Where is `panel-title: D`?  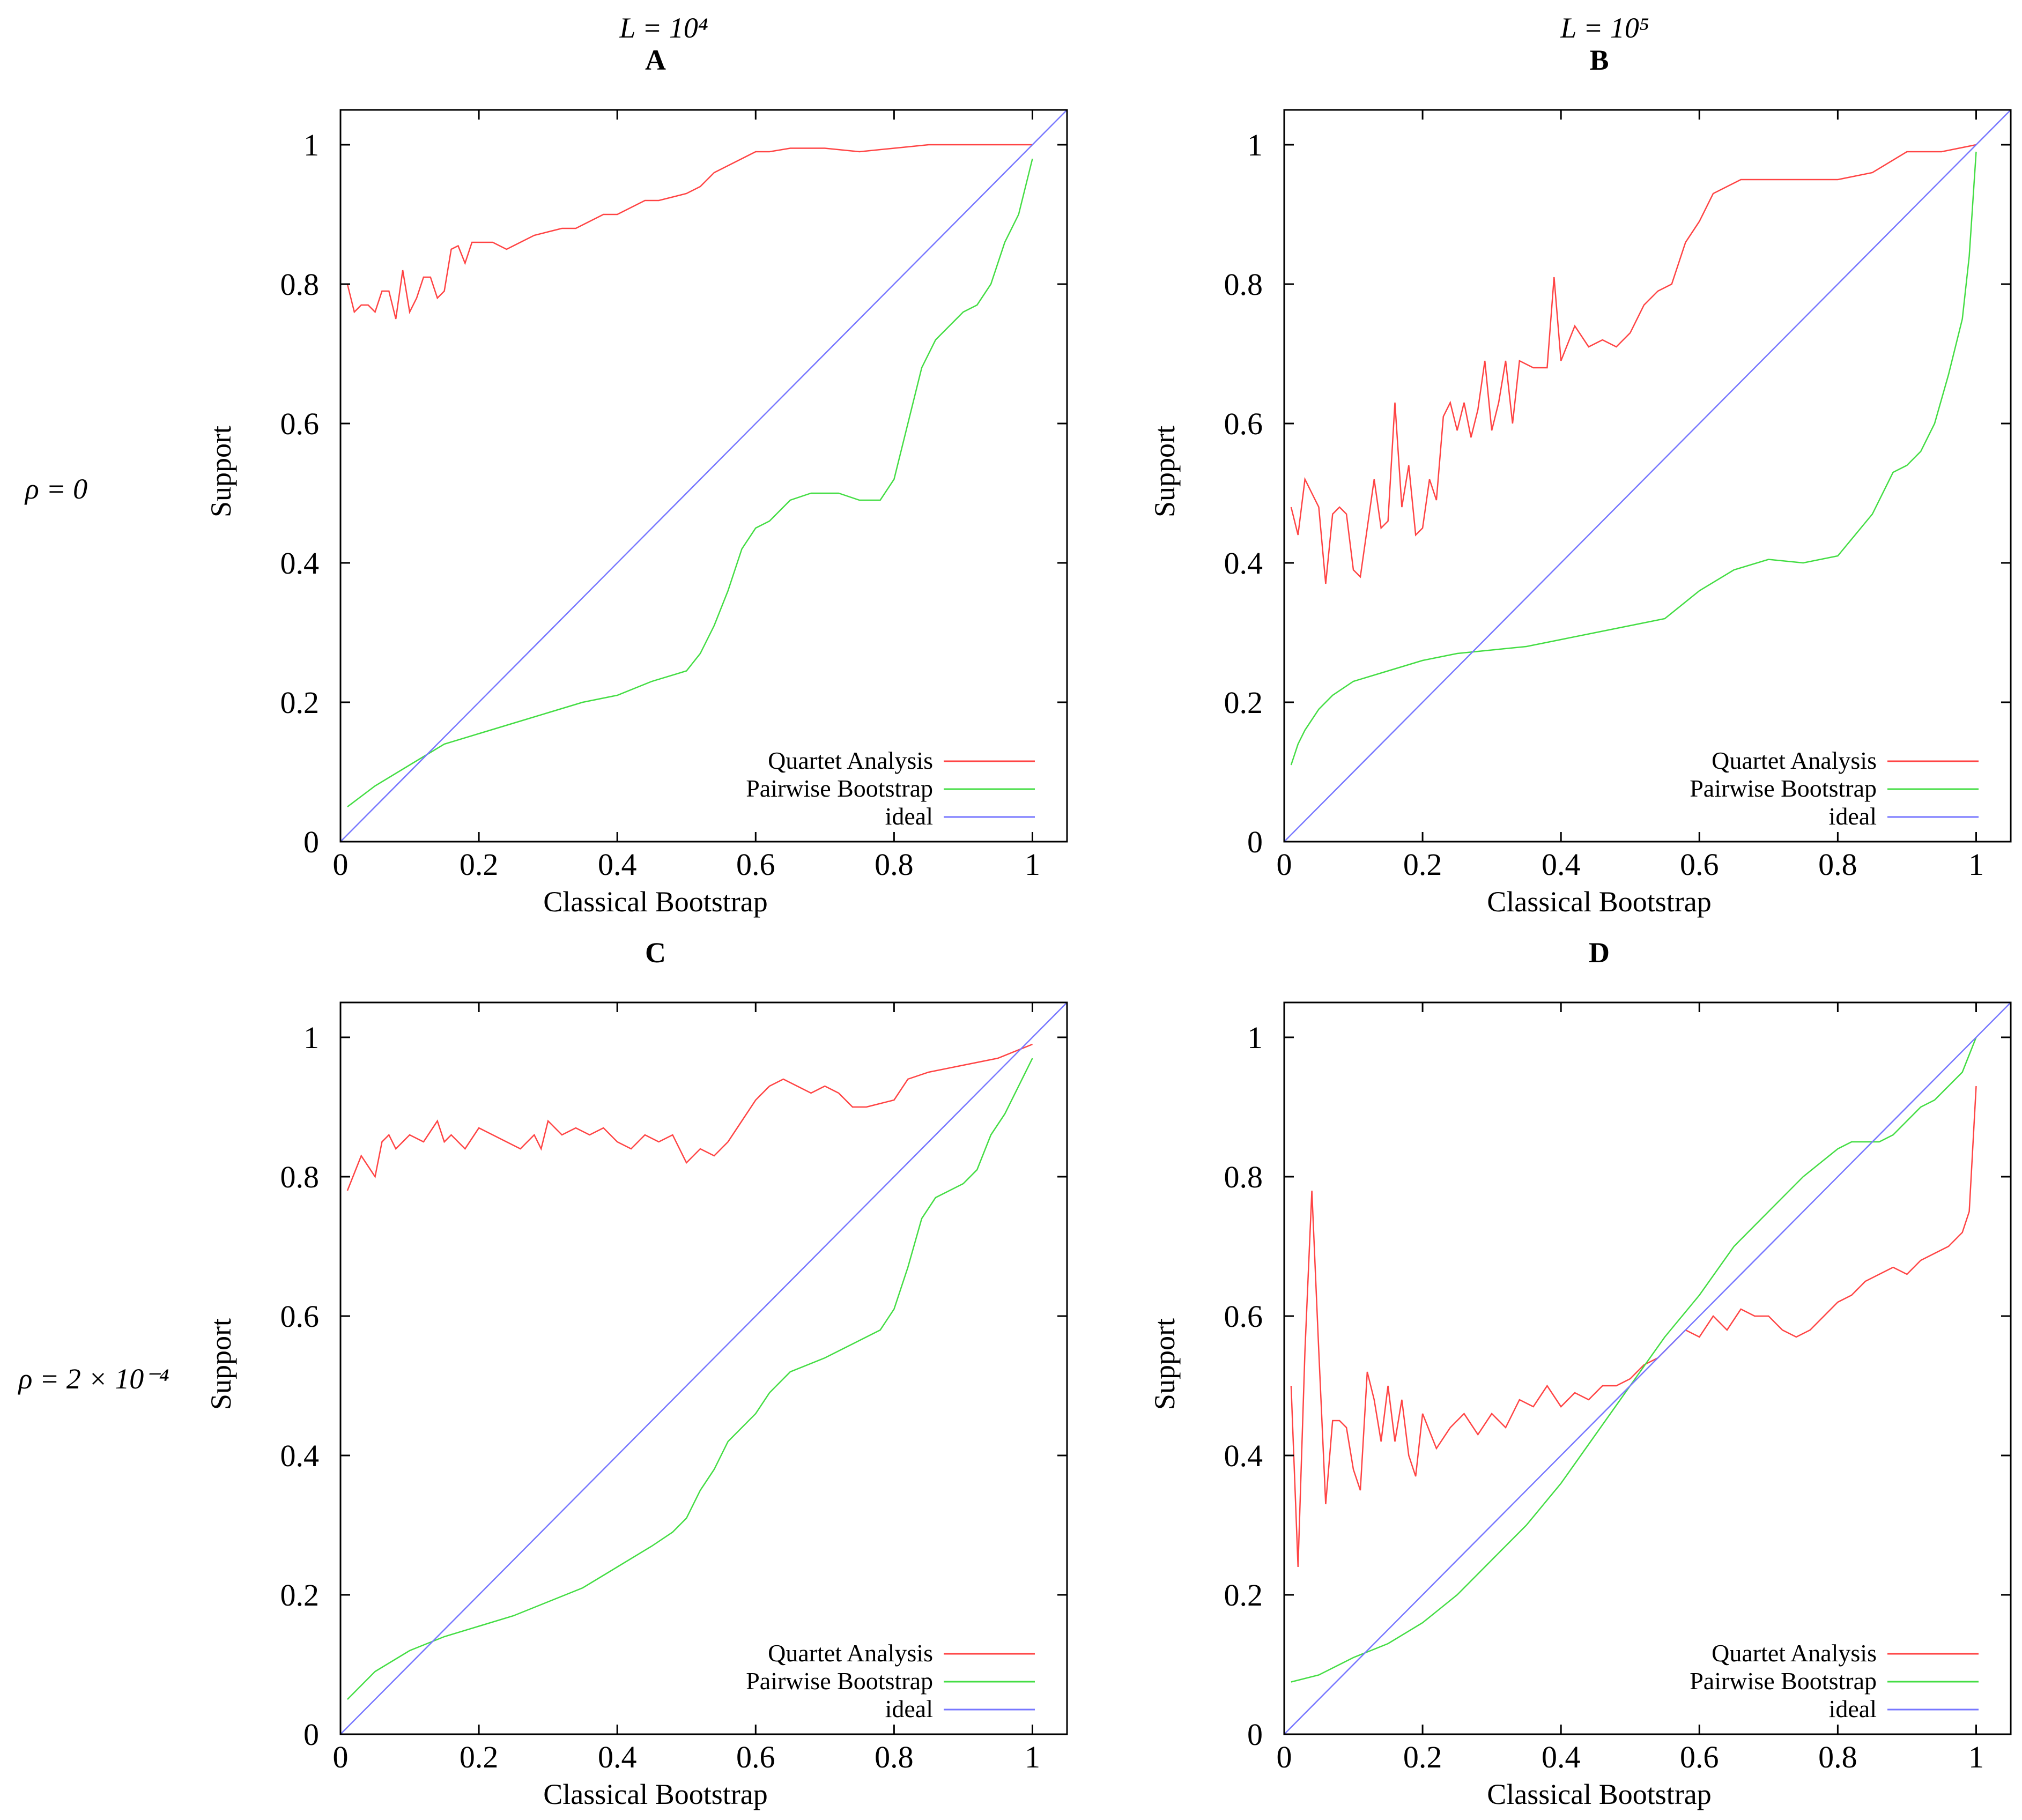 panel-title: D is located at coordinates (1600, 953).